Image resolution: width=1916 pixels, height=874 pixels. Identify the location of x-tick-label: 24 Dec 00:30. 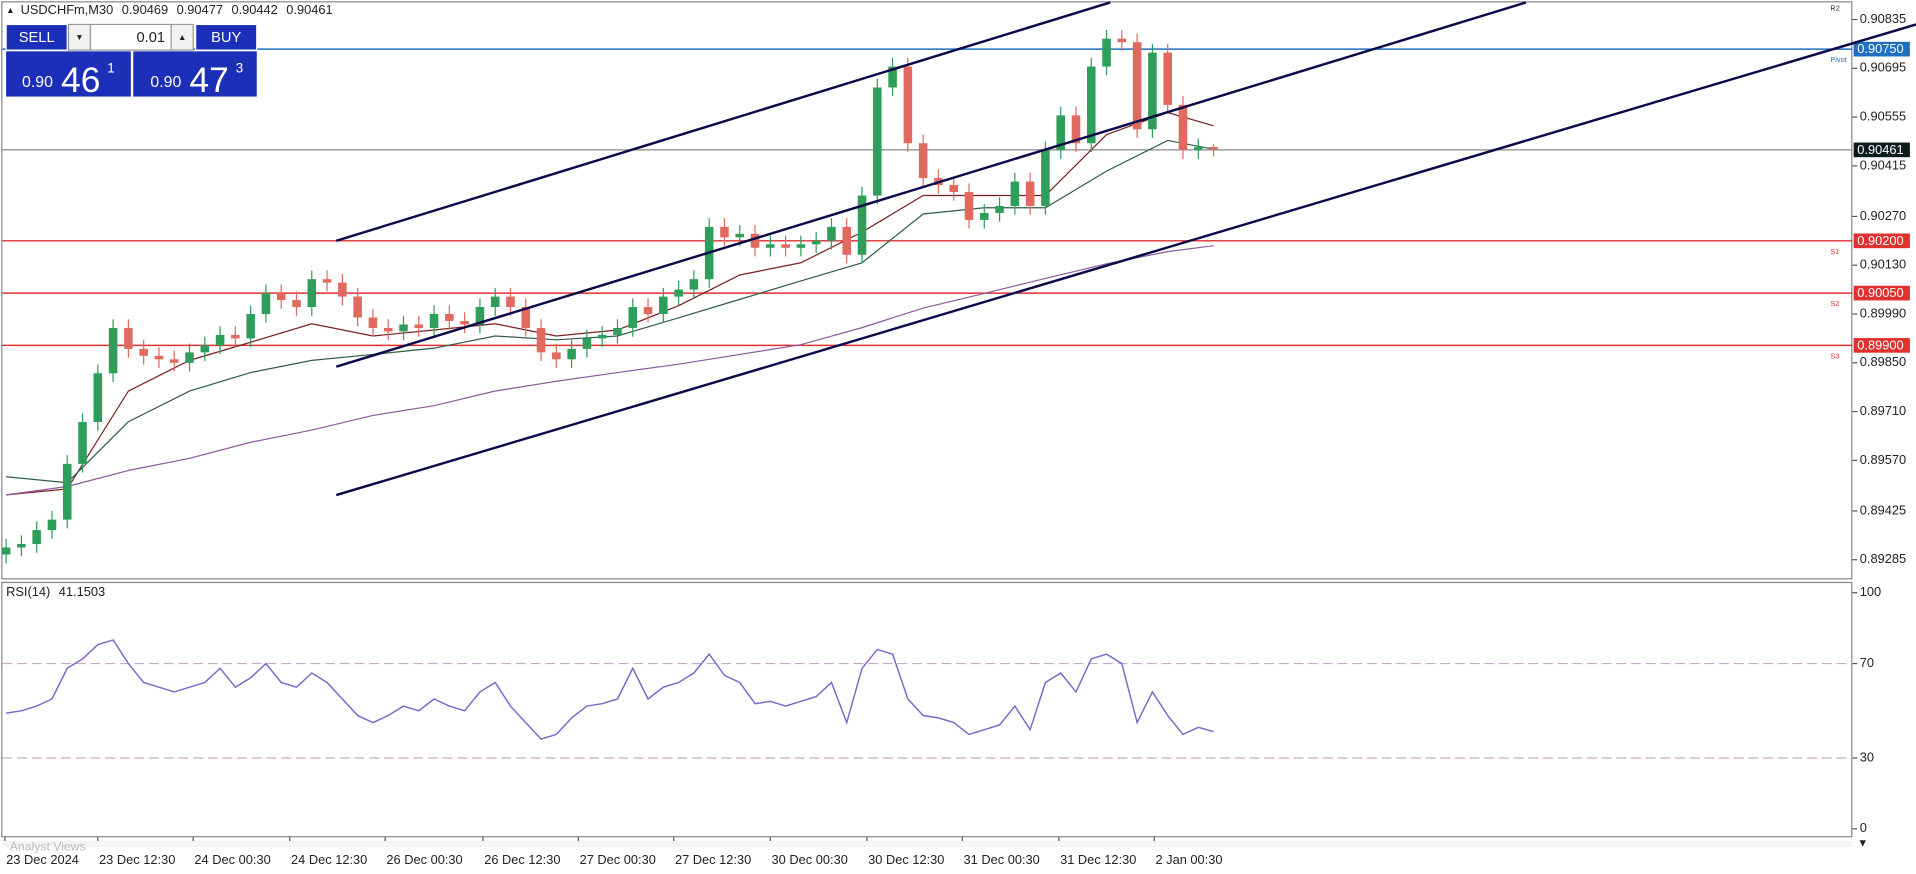
(232, 859).